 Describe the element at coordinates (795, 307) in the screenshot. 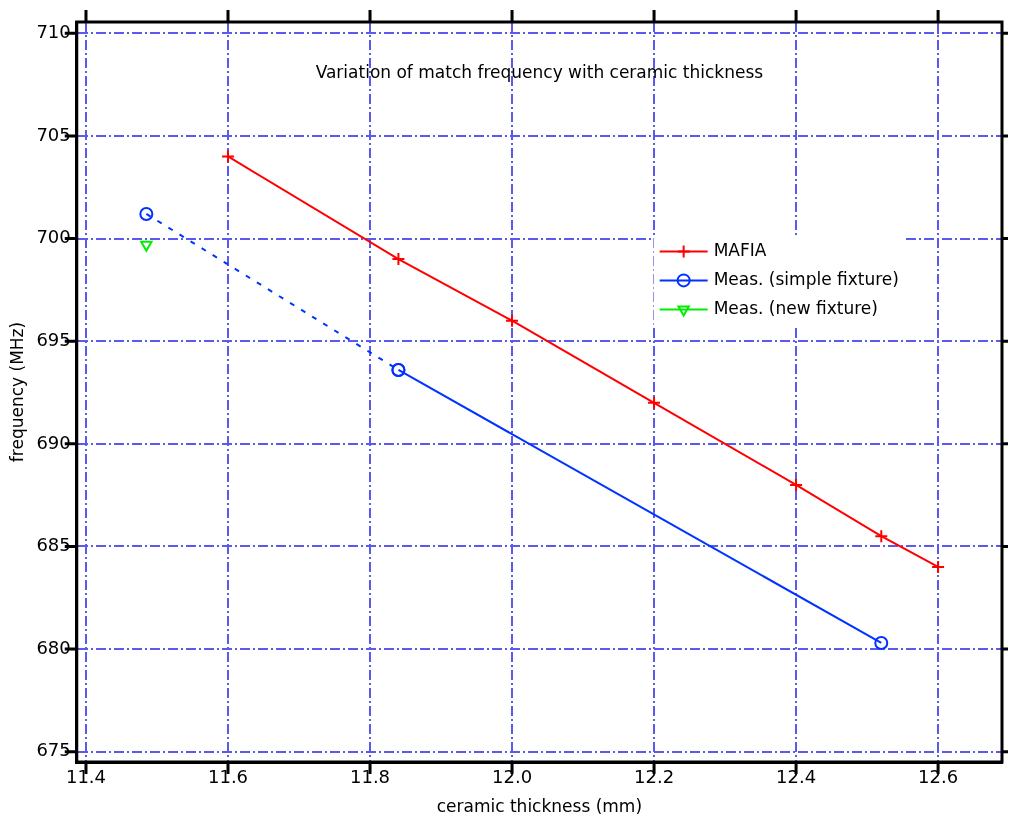

I see `legend-label: Meas. (new fixture)` at that location.